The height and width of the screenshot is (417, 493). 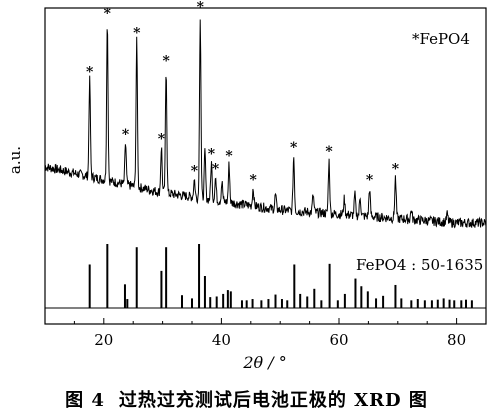 What do you see at coordinates (338, 340) in the screenshot?
I see `x-tick-label: 60` at bounding box center [338, 340].